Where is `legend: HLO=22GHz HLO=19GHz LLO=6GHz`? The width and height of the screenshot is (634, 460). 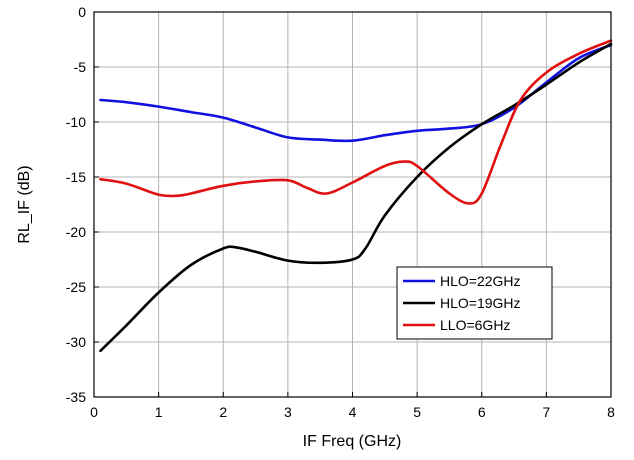 legend: HLO=22GHz HLO=19GHz LLO=6GHz is located at coordinates (474, 303).